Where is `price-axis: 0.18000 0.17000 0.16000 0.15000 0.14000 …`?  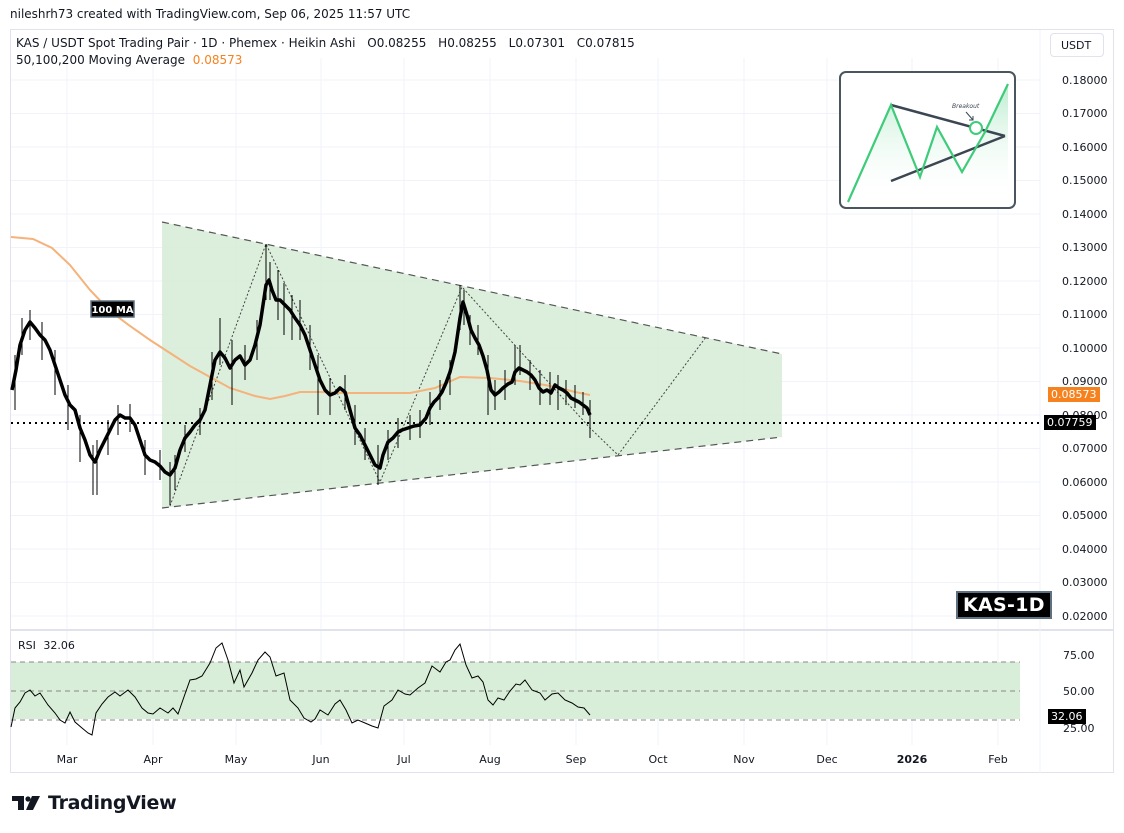 price-axis: 0.18000 0.17000 0.16000 0.15000 0.14000 … is located at coordinates (1085, 348).